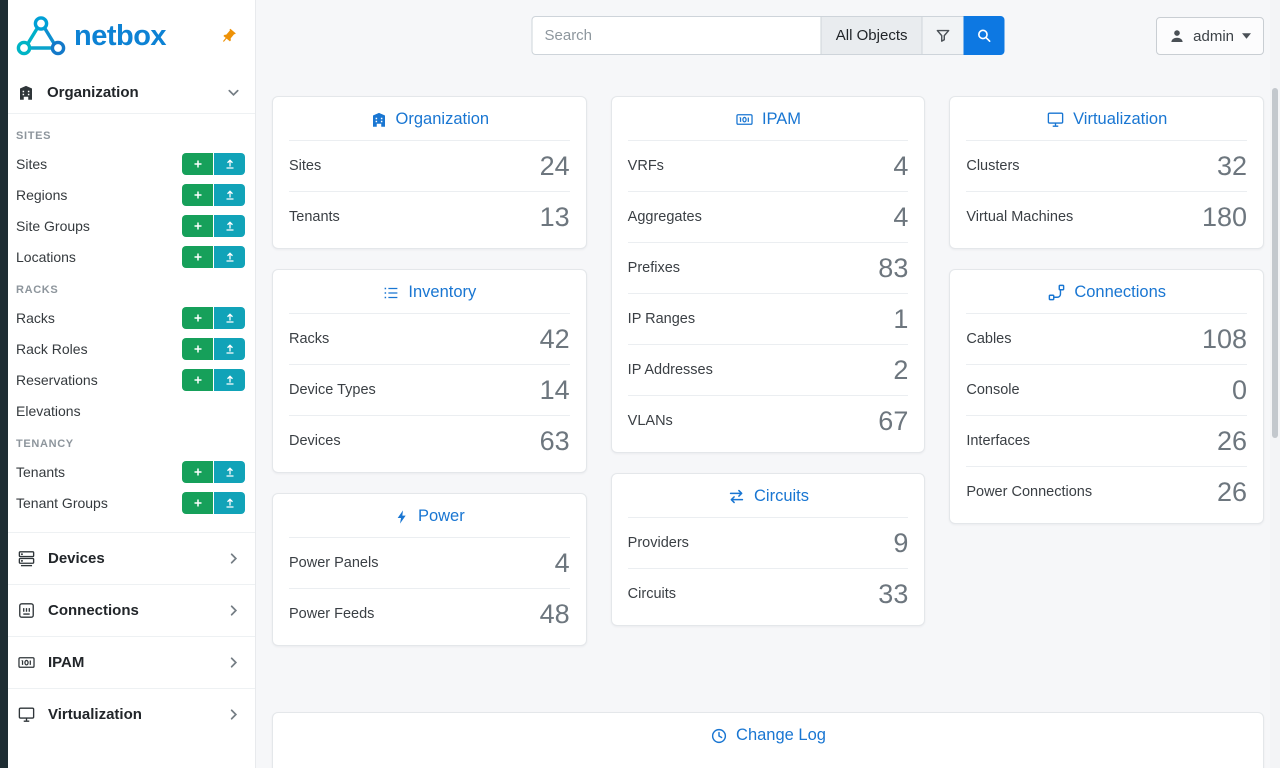  I want to click on sidebar-group-label: Connections, so click(93, 610).